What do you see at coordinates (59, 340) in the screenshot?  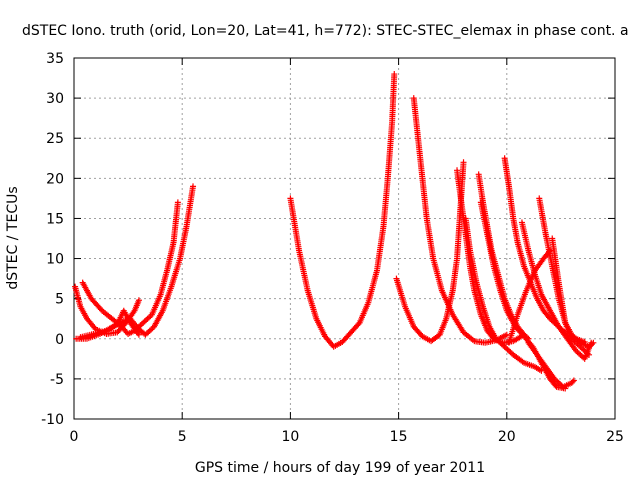 I see `y-tick-label: 0` at bounding box center [59, 340].